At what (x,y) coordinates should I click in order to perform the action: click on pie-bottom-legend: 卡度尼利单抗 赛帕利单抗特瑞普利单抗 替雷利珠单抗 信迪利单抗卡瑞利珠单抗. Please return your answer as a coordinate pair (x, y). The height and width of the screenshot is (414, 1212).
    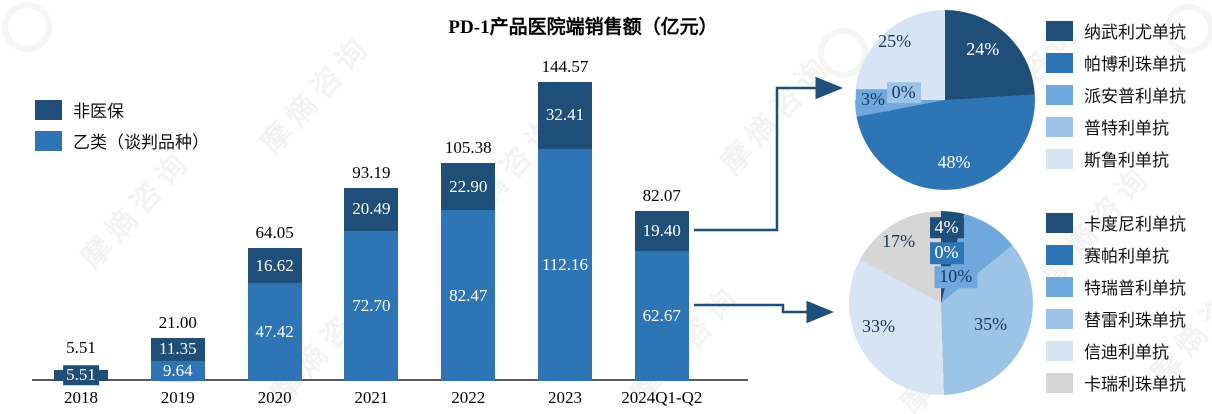
    Looking at the image, I should click on (1116, 306).